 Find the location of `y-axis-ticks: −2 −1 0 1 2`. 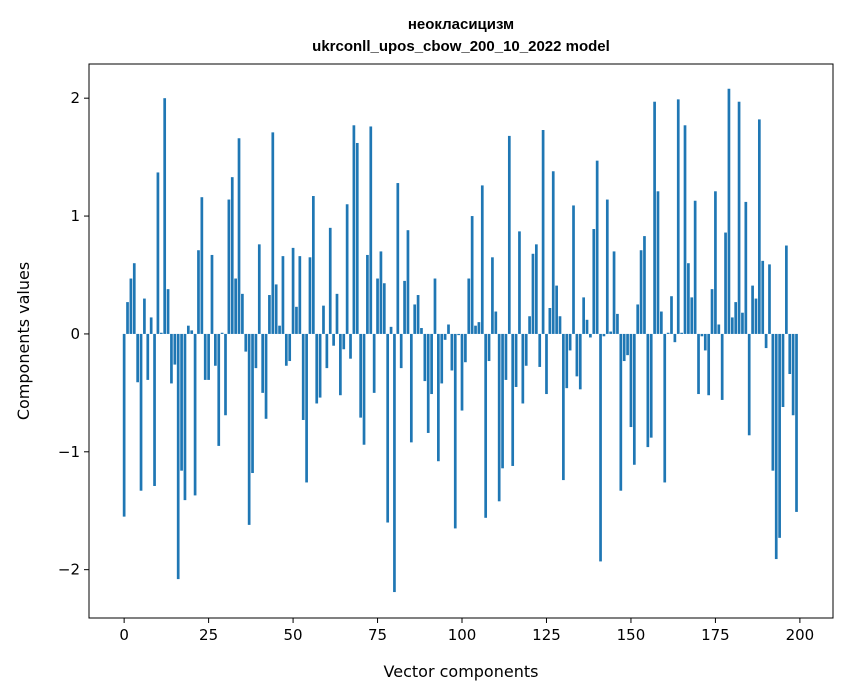

y-axis-ticks: −2 −1 0 1 2 is located at coordinates (73, 334).